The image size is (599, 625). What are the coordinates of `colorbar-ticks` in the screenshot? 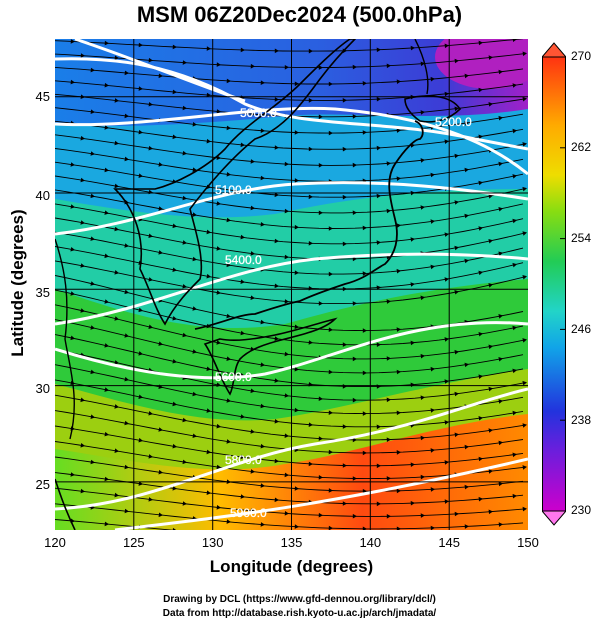 It's located at (563, 284).